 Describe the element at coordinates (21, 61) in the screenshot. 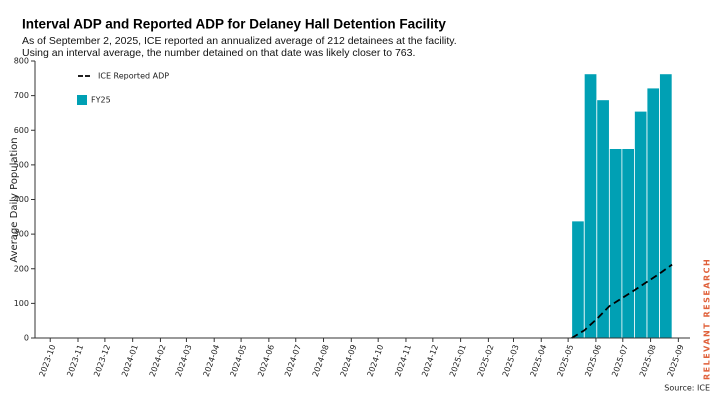

I see `y-tick-label: 800` at that location.